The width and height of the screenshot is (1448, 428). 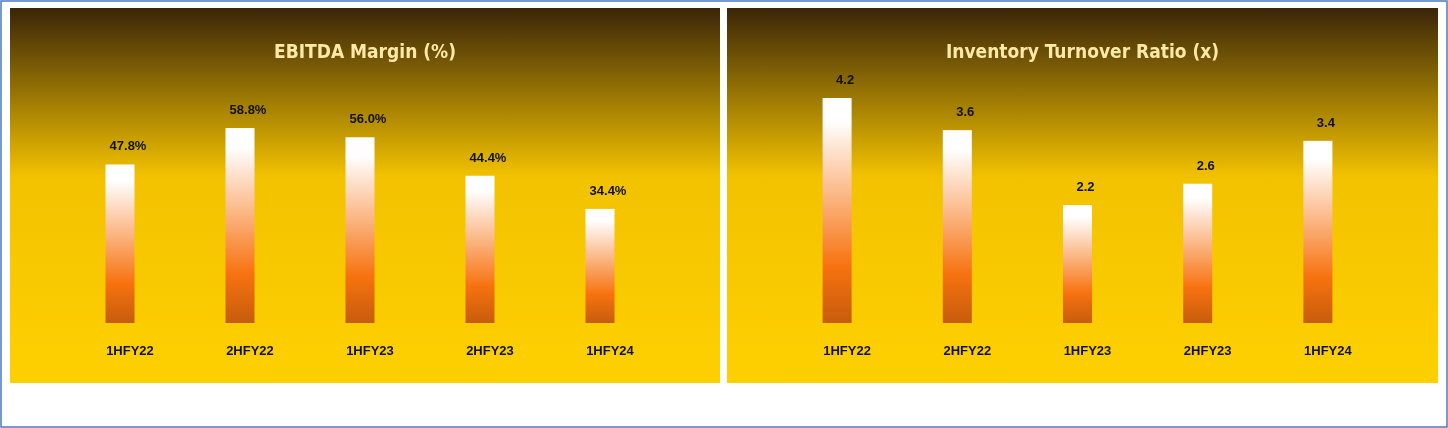 What do you see at coordinates (1326, 122) in the screenshot?
I see `data-label: 3.4` at bounding box center [1326, 122].